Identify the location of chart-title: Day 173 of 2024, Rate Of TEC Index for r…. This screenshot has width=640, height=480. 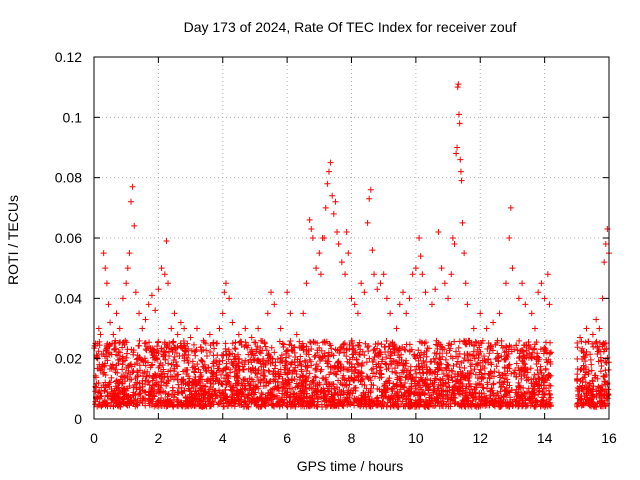
(350, 27).